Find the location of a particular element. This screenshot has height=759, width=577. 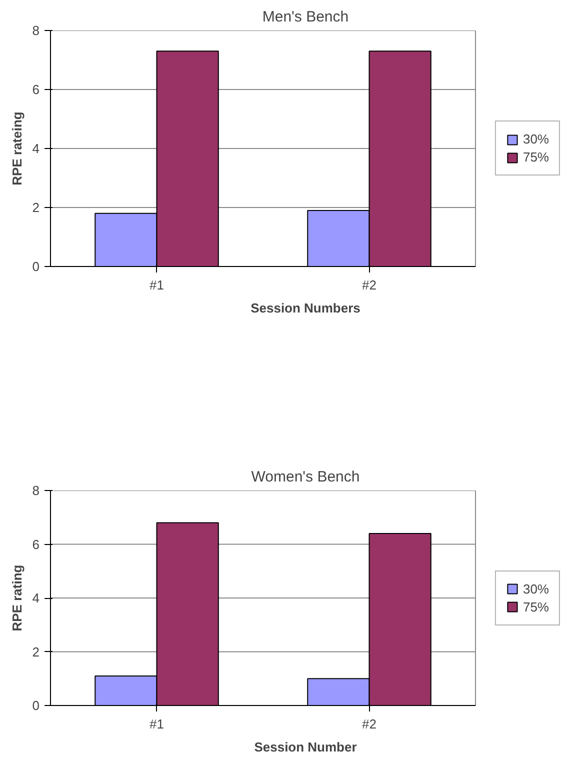

x-axis-title: Session Numbers is located at coordinates (305, 308).